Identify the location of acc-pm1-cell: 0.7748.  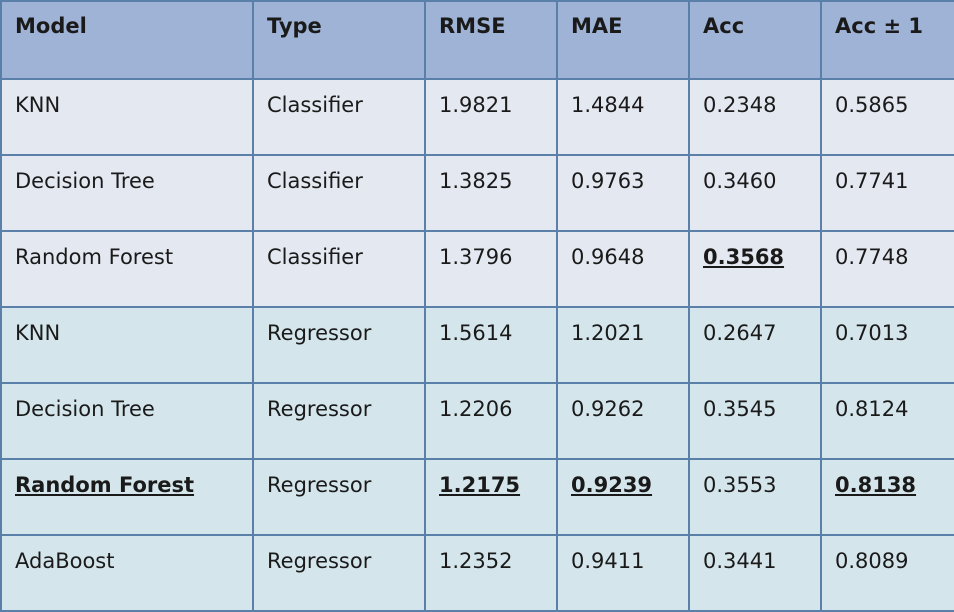
(887, 269).